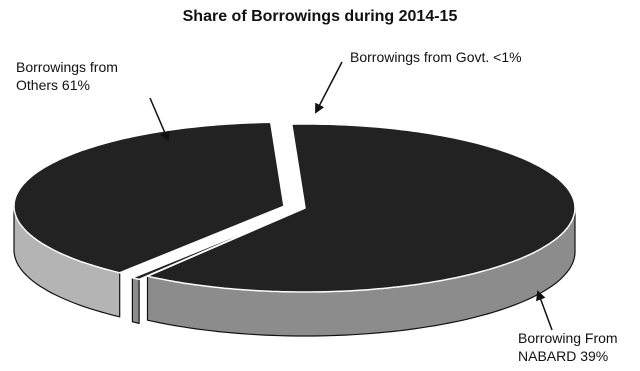 This screenshot has height=371, width=640. I want to click on chart-title: Share of Borrowings during 2014-15, so click(320, 16).